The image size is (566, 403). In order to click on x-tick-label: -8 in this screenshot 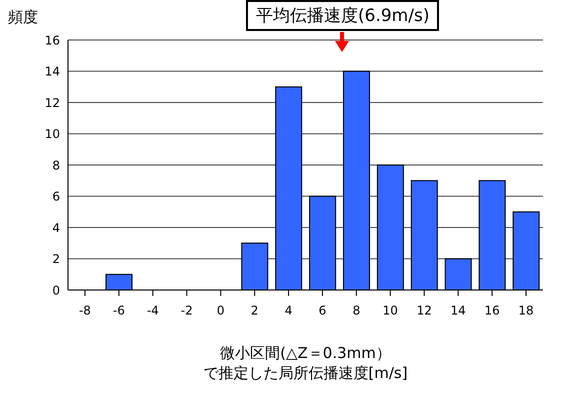, I will do `click(84, 311)`.